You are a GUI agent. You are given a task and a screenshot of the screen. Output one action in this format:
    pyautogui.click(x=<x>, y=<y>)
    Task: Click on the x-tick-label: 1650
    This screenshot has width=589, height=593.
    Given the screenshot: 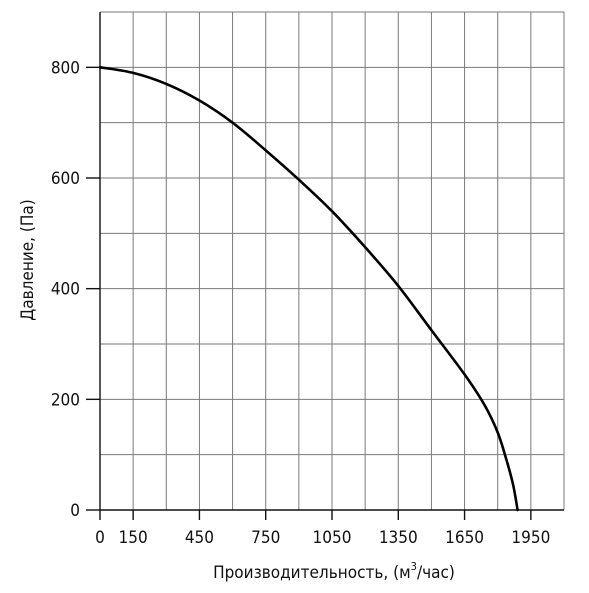 What is the action you would take?
    pyautogui.click(x=464, y=538)
    